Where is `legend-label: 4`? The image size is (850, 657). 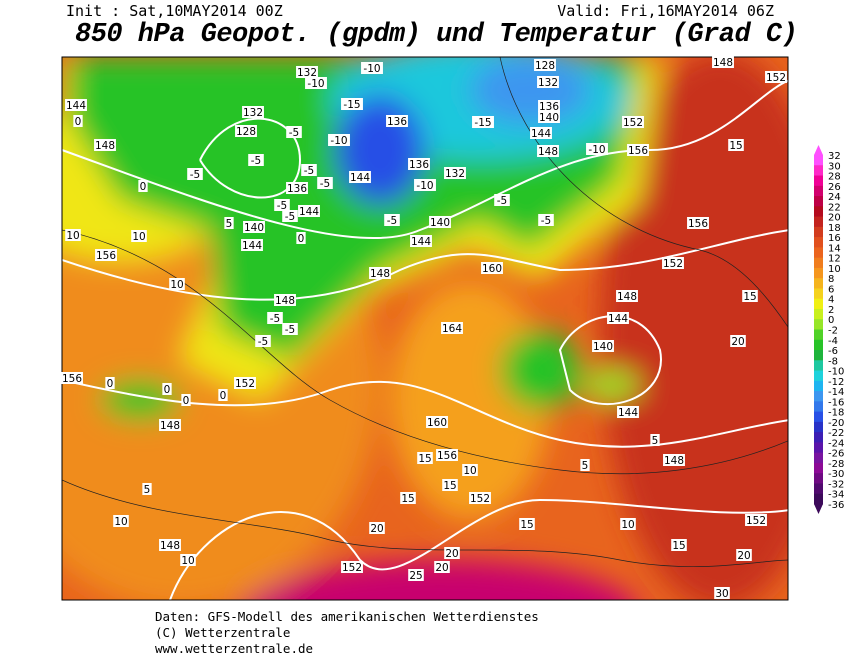 legend-label: 4 is located at coordinates (831, 300).